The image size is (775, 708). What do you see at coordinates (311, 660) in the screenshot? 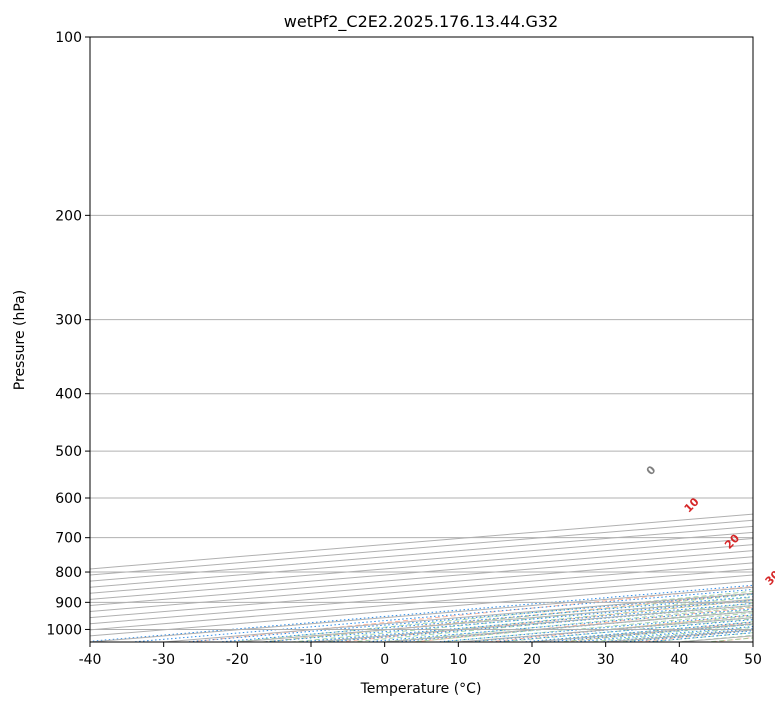
I see `x-tick-label: -10` at bounding box center [311, 660].